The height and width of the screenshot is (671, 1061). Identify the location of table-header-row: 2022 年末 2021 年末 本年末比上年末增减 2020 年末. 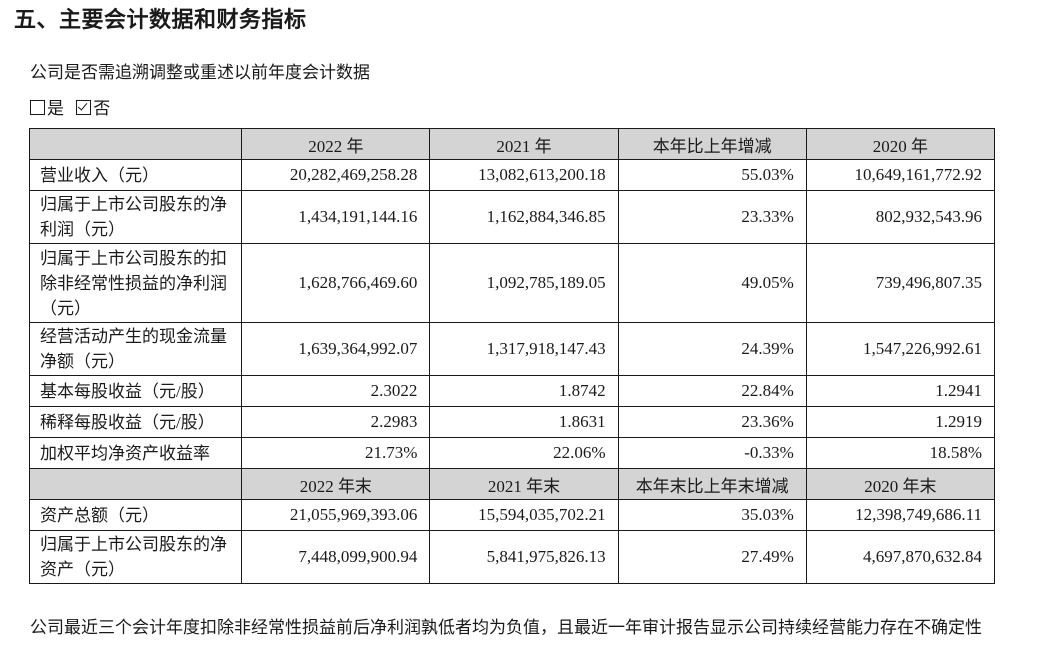
(512, 484).